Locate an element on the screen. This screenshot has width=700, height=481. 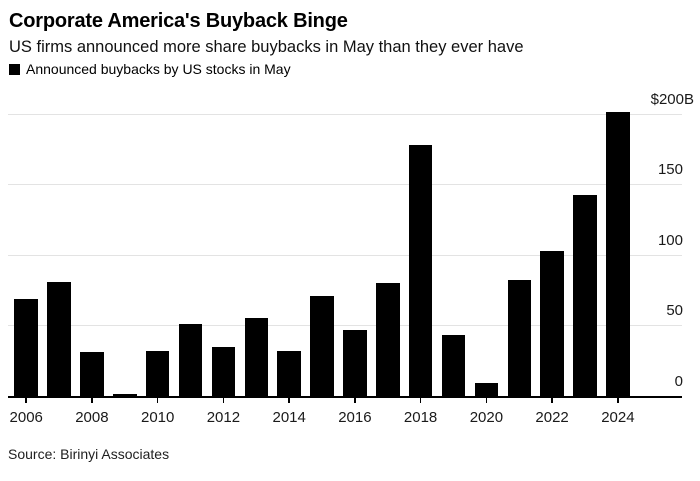
source-credit: Source: Birinyi Associates is located at coordinates (89, 454).